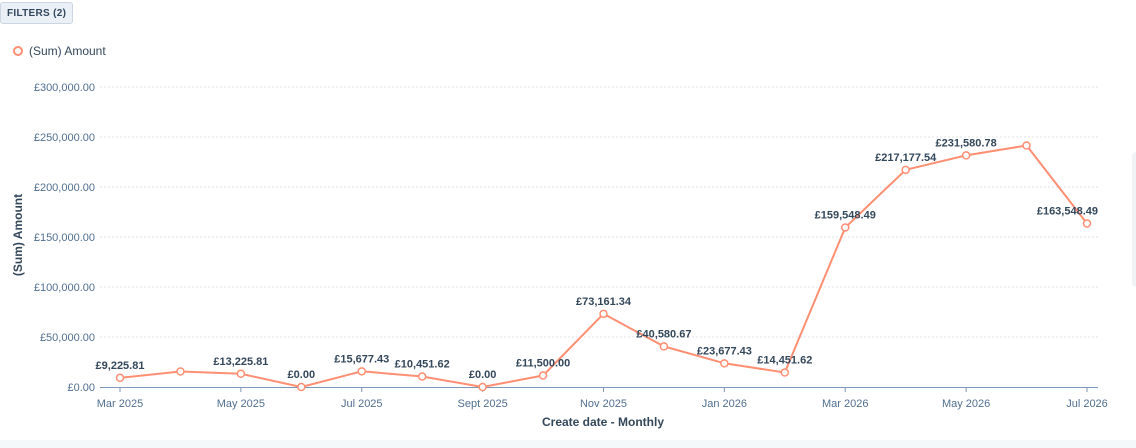 Image resolution: width=1136 pixels, height=448 pixels. What do you see at coordinates (604, 302) in the screenshot?
I see `data-label: £73,161.34` at bounding box center [604, 302].